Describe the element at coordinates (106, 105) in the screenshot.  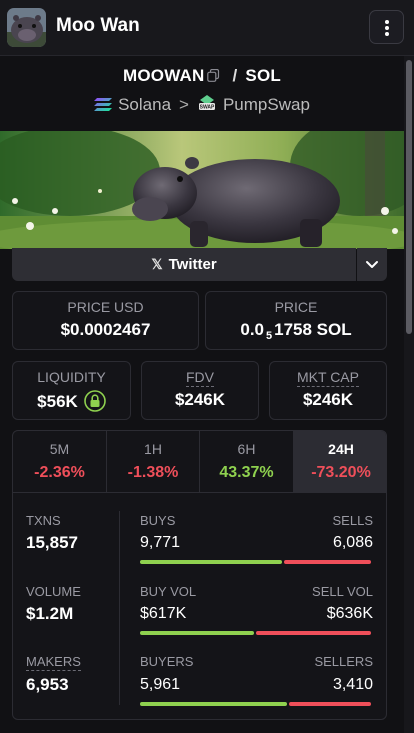
I see `solana-icon` at that location.